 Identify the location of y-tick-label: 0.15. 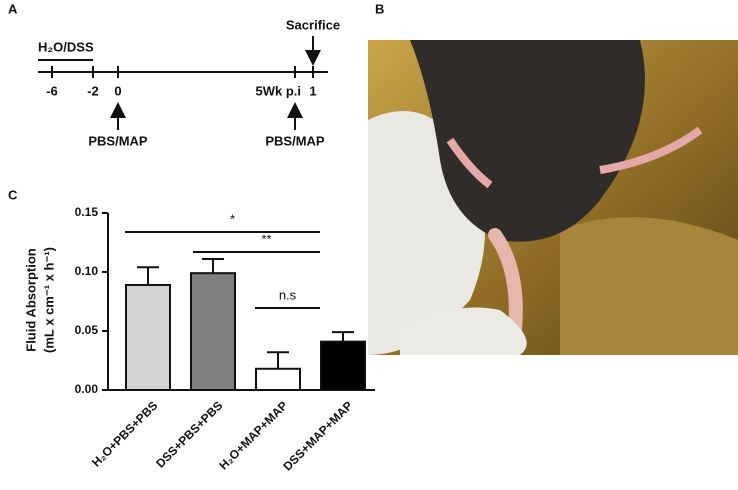
(87, 212).